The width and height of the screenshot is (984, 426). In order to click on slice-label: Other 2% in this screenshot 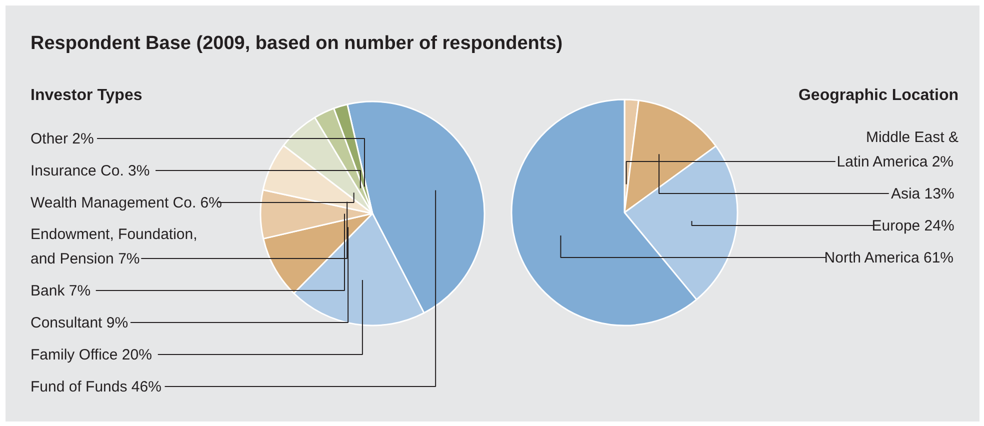, I will do `click(62, 139)`.